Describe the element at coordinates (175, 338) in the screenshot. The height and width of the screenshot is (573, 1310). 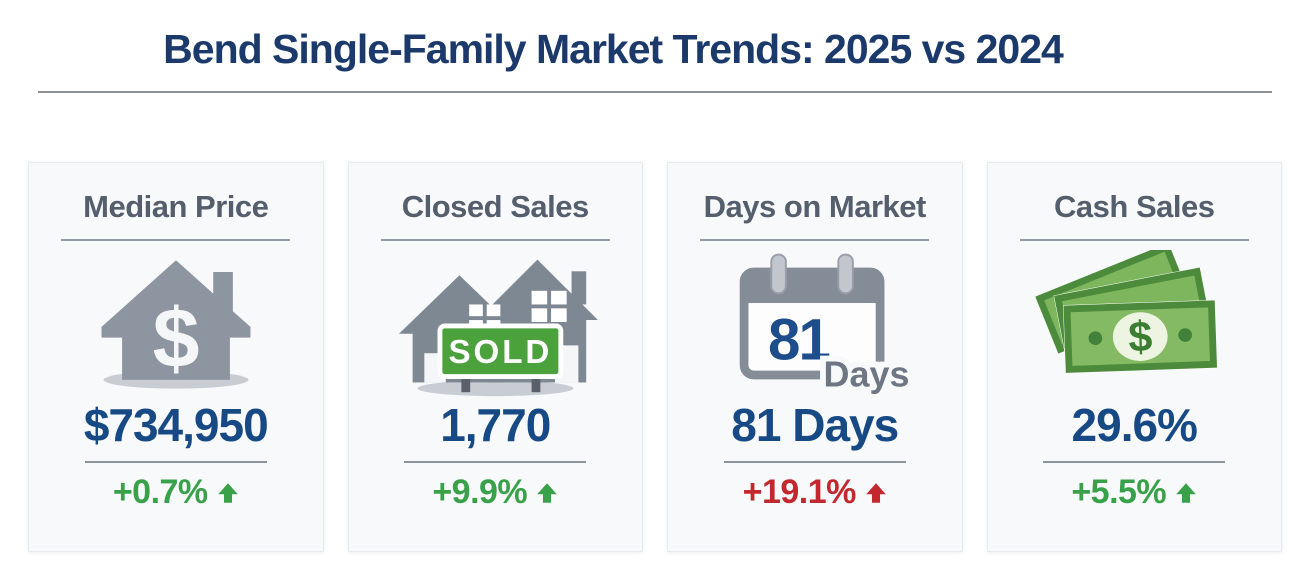
I see `dollar-symbol: $` at that location.